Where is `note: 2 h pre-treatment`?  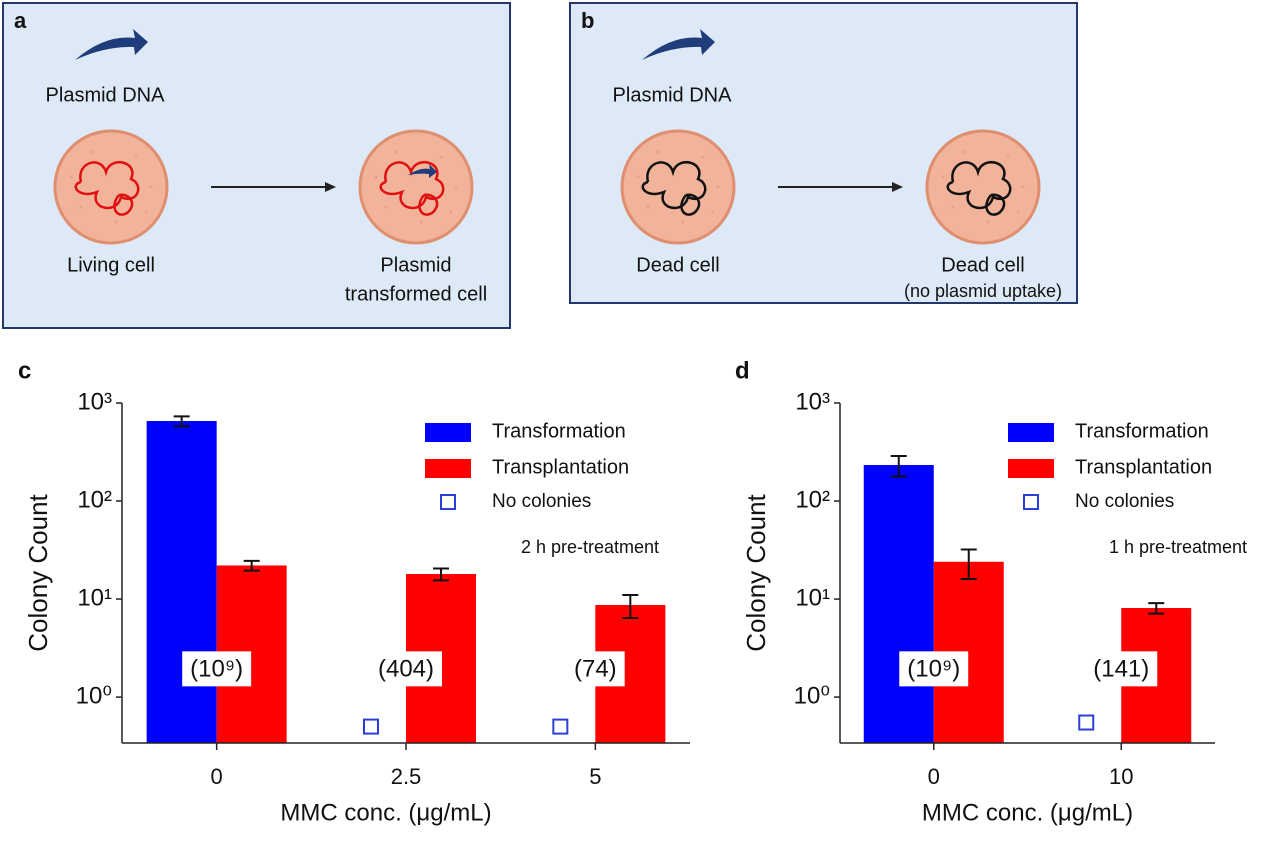 note: 2 h pre-treatment is located at coordinates (590, 547).